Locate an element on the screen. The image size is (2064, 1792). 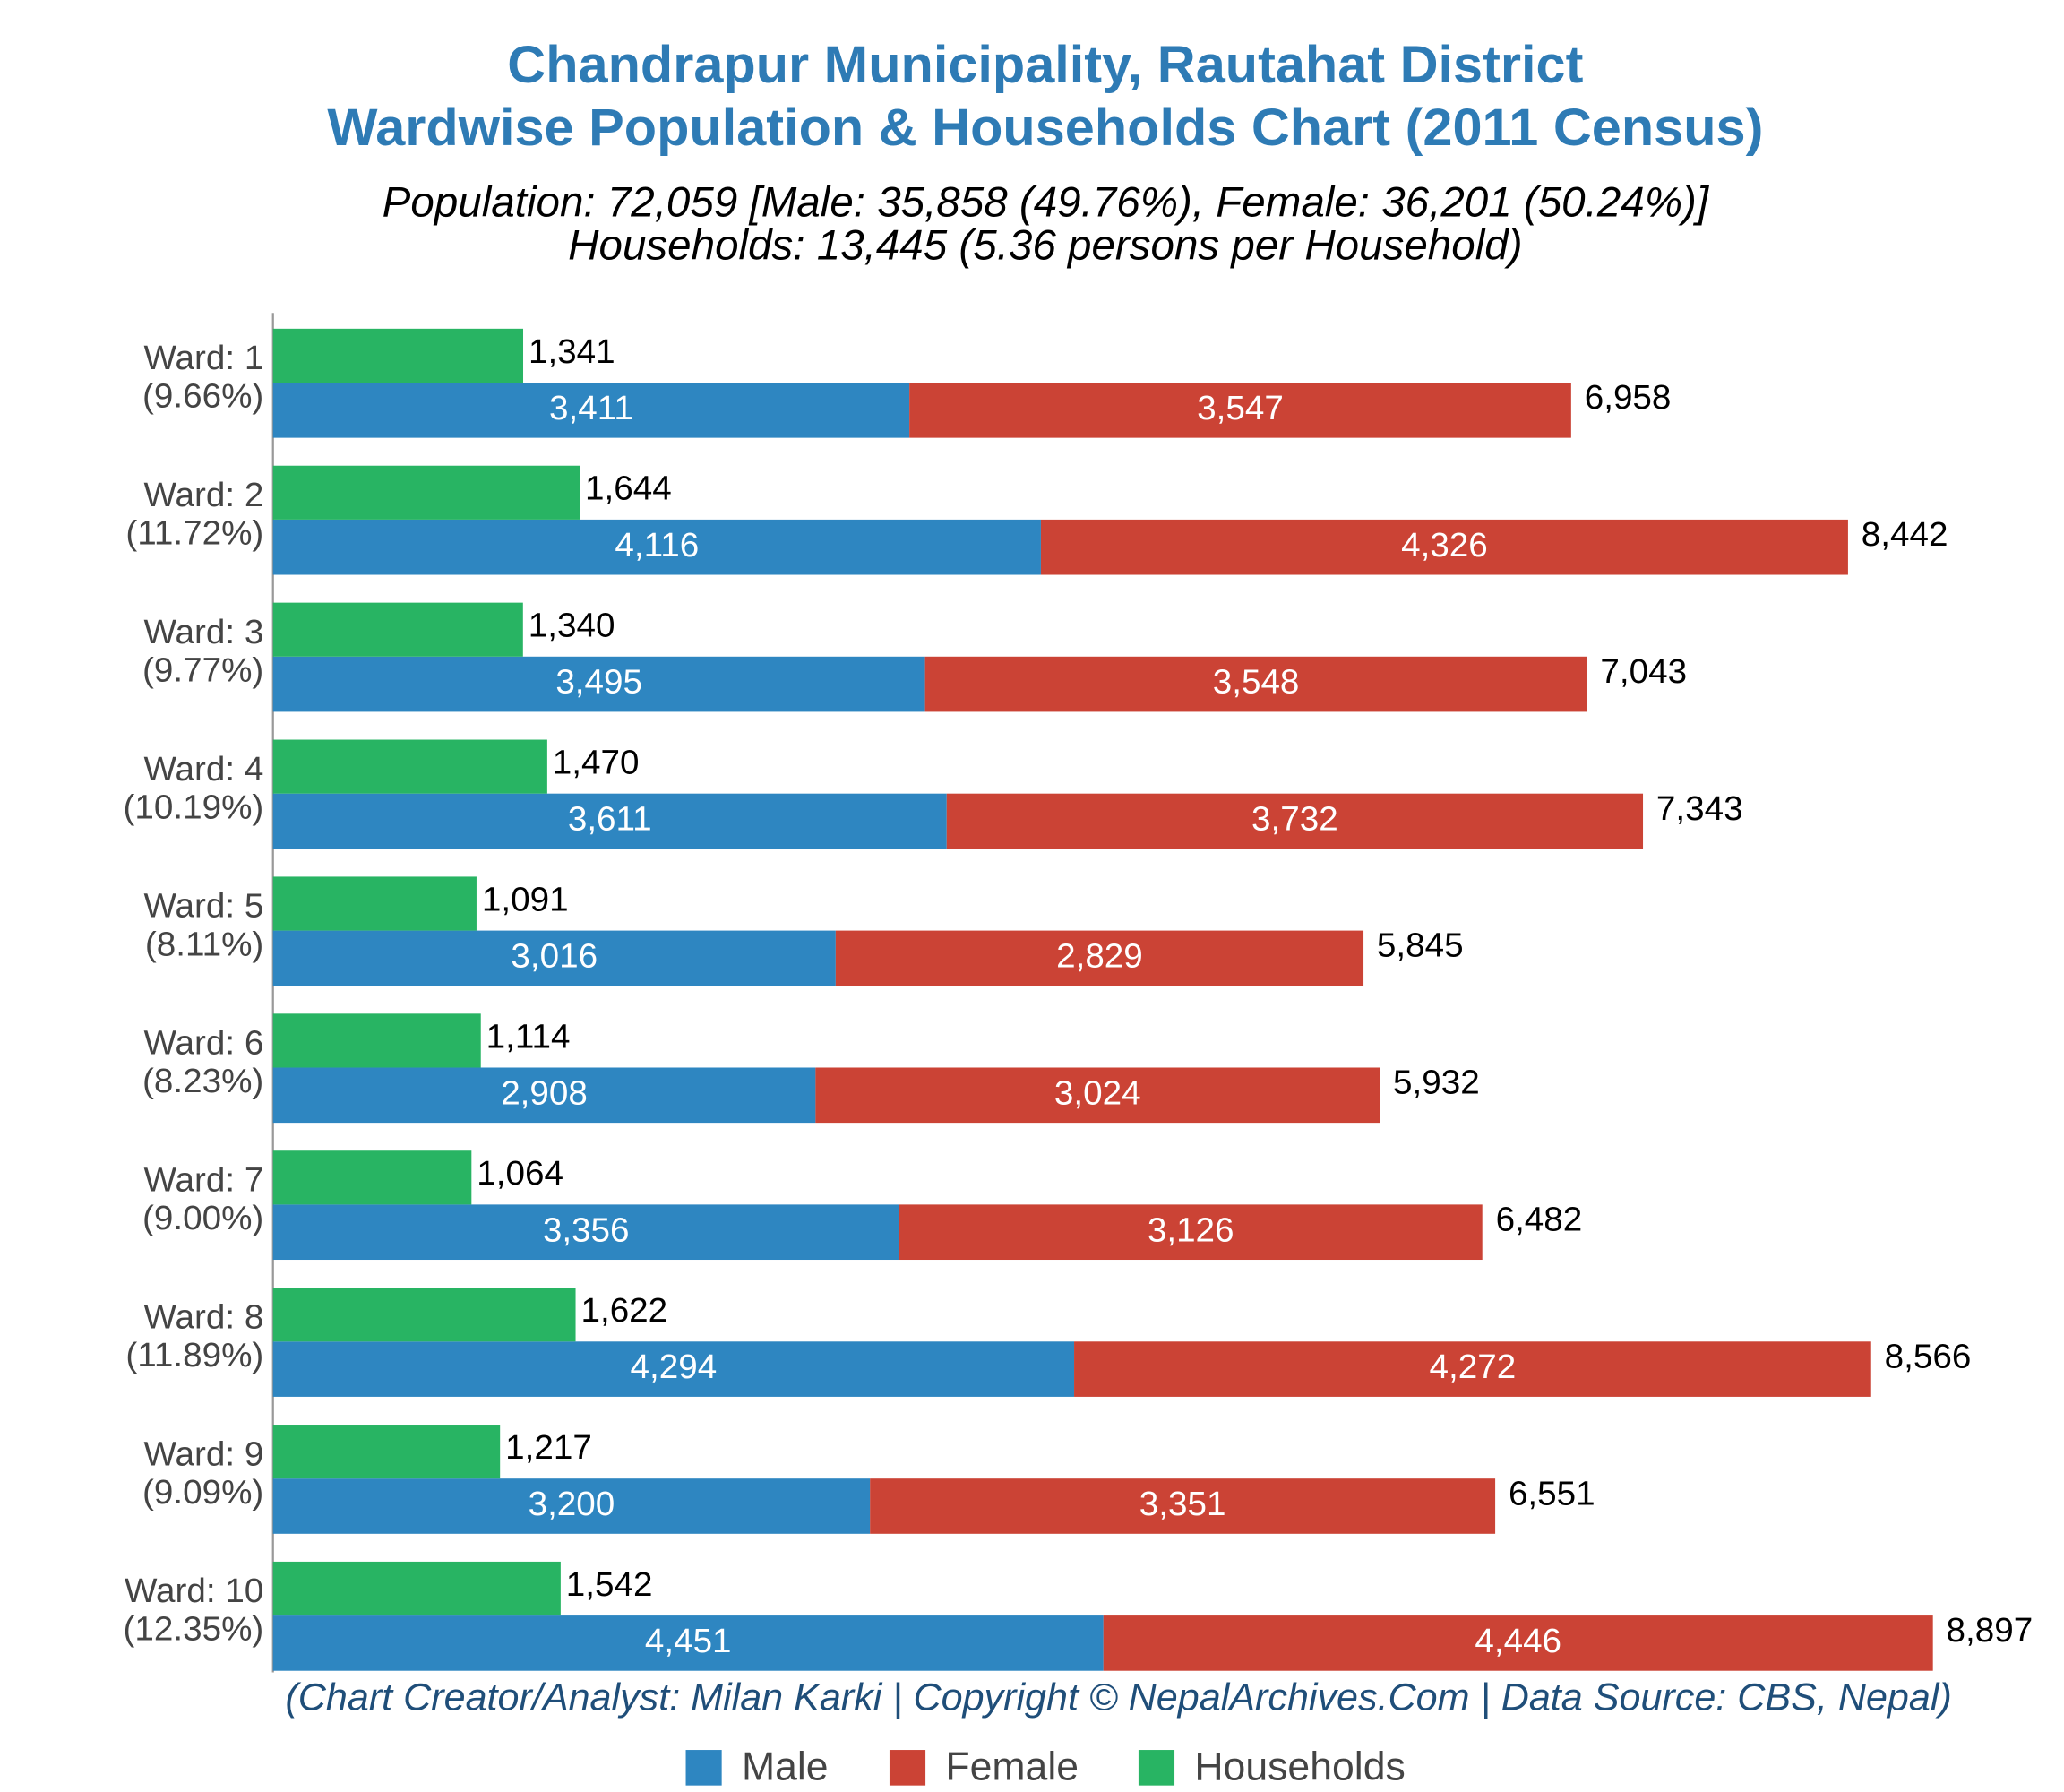
data-label: 4,294 is located at coordinates (674, 1367).